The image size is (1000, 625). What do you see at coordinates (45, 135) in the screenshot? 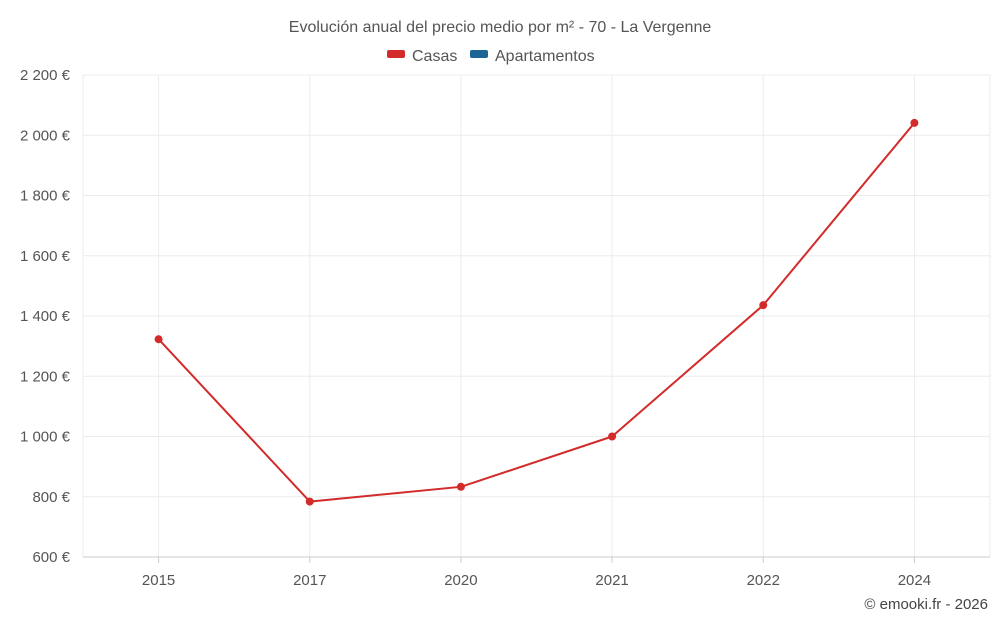
I see `y-tick-label: 2 000 €` at bounding box center [45, 135].